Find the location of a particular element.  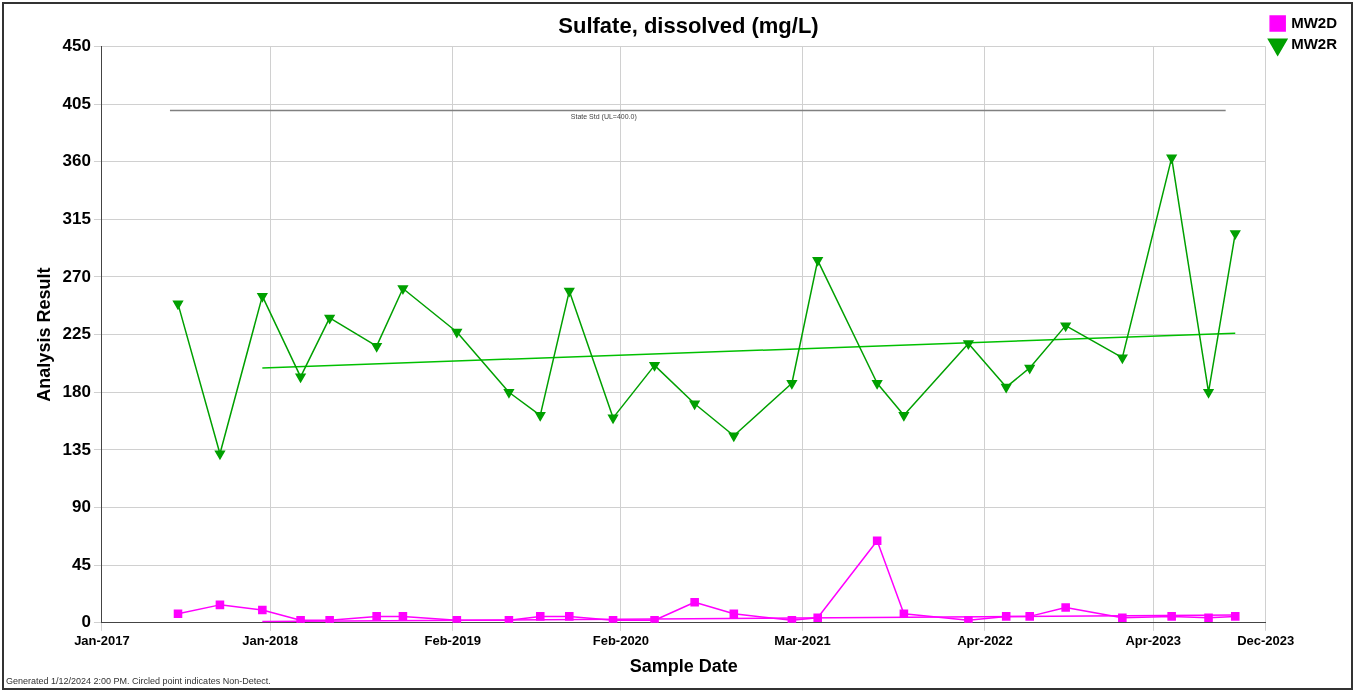

legend-label: MW2R is located at coordinates (1314, 43).